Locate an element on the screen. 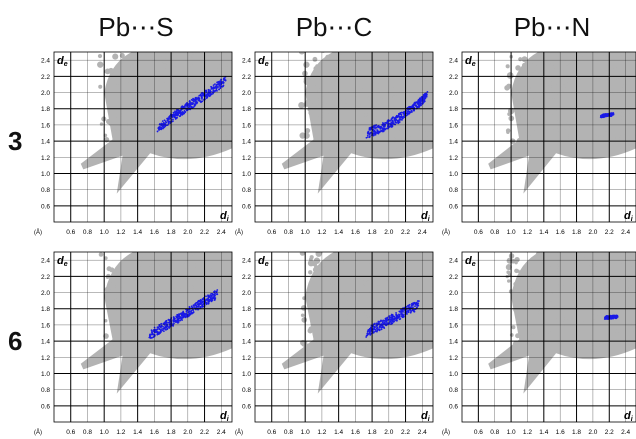 This screenshot has width=636, height=439. highlight-anchor-point is located at coordinates (158, 128).